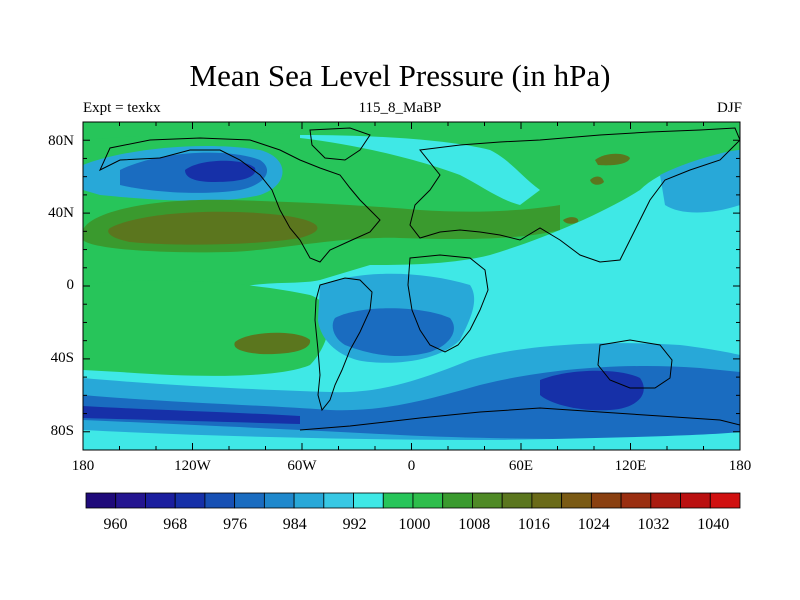  What do you see at coordinates (191, 415) in the screenshot?
I see `southern-ocean-deep-strip` at bounding box center [191, 415].